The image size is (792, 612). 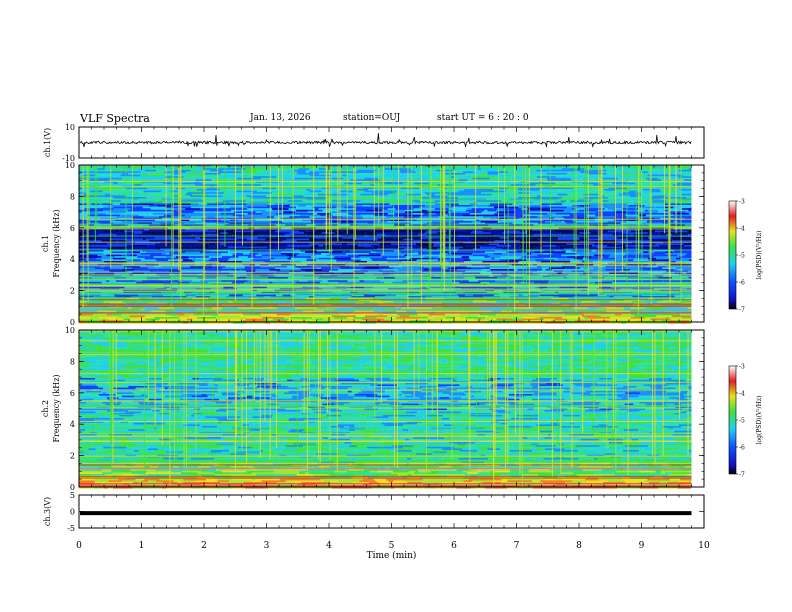 I want to click on spec2-ylabel-channel: ch.2, so click(x=45, y=408).